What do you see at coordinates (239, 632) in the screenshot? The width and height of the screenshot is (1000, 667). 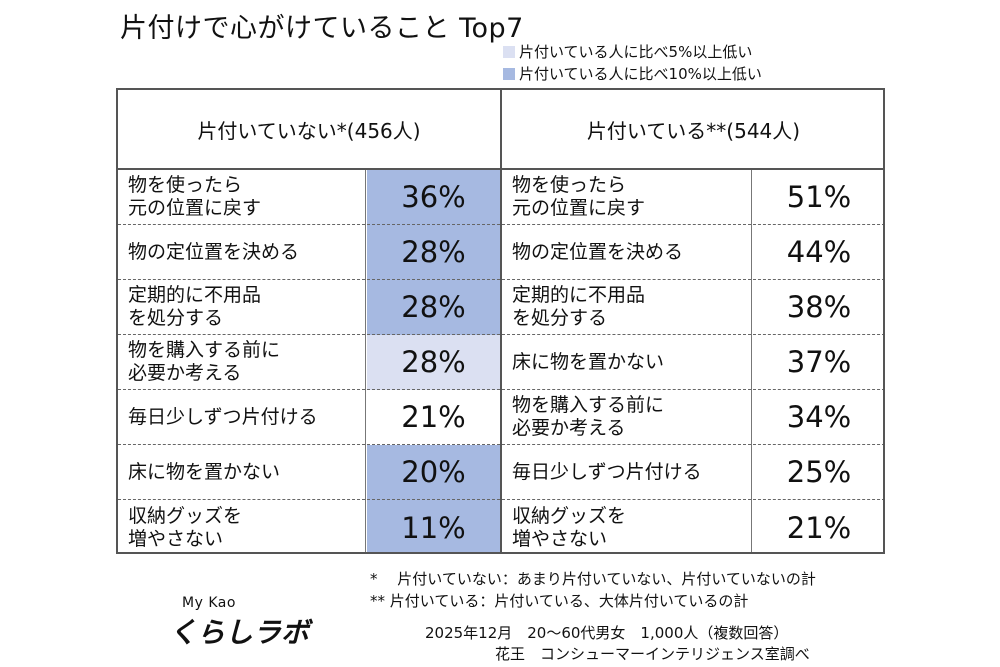 I see `logo-kurashi-labo: くらしラボ` at bounding box center [239, 632].